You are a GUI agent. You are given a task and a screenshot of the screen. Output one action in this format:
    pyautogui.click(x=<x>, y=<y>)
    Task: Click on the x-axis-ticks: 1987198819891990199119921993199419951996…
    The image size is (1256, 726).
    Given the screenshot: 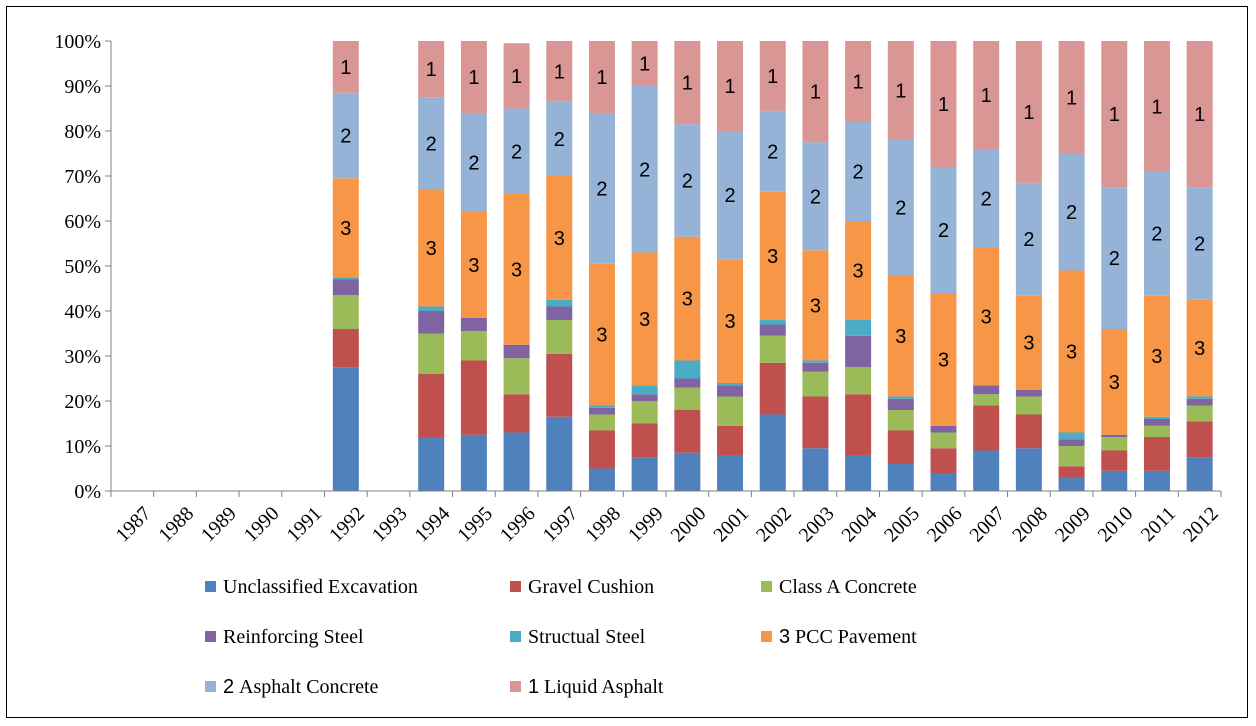 What is the action you would take?
    pyautogui.click(x=666, y=519)
    